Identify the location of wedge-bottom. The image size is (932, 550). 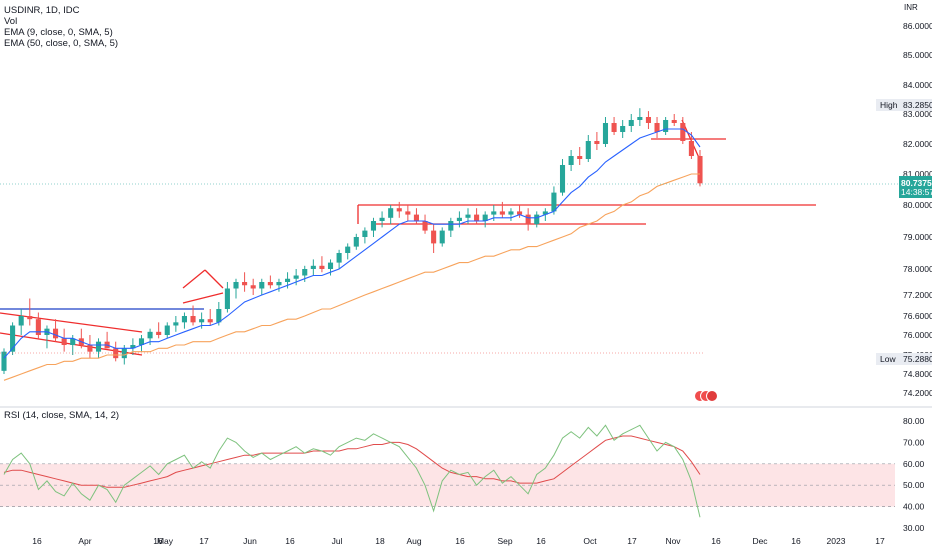
(203, 298).